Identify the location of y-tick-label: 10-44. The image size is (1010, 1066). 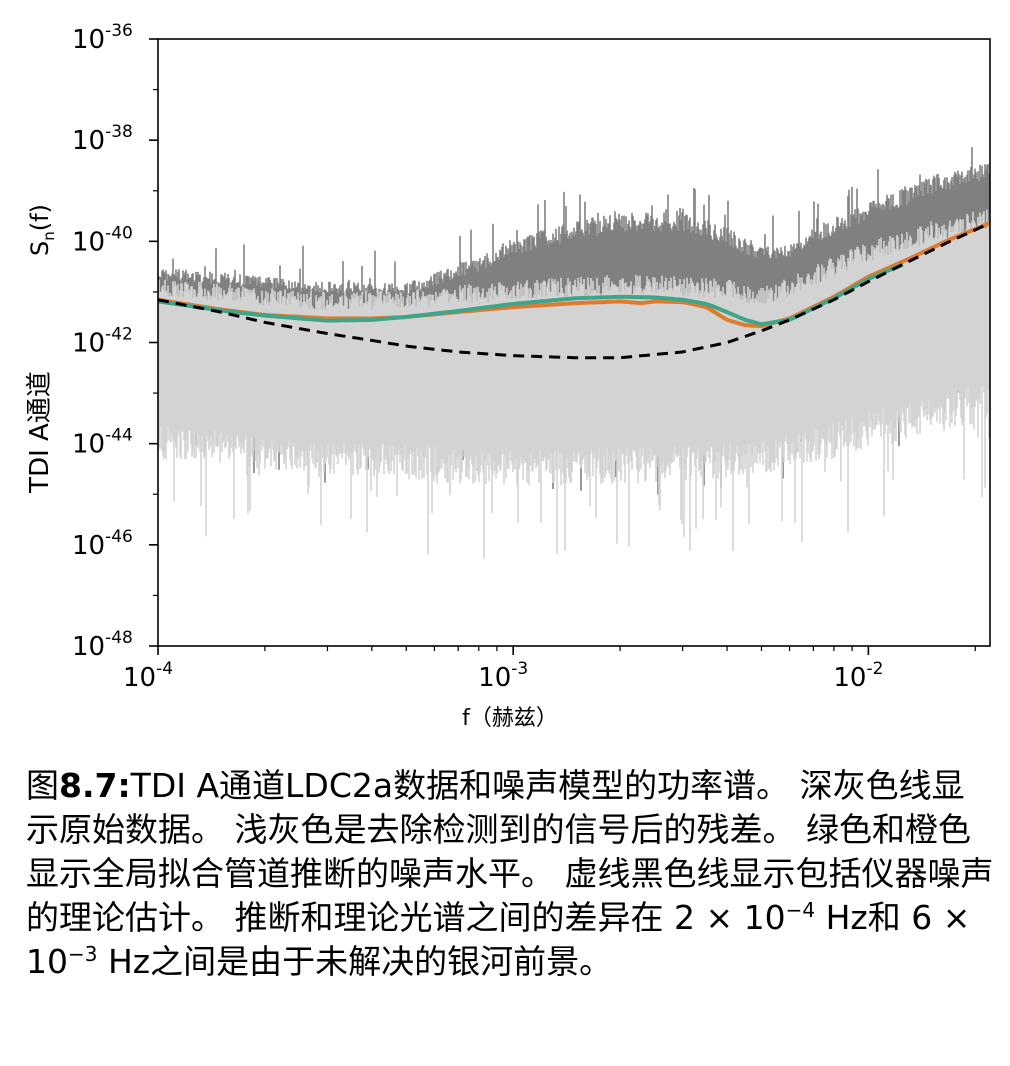
(102, 443).